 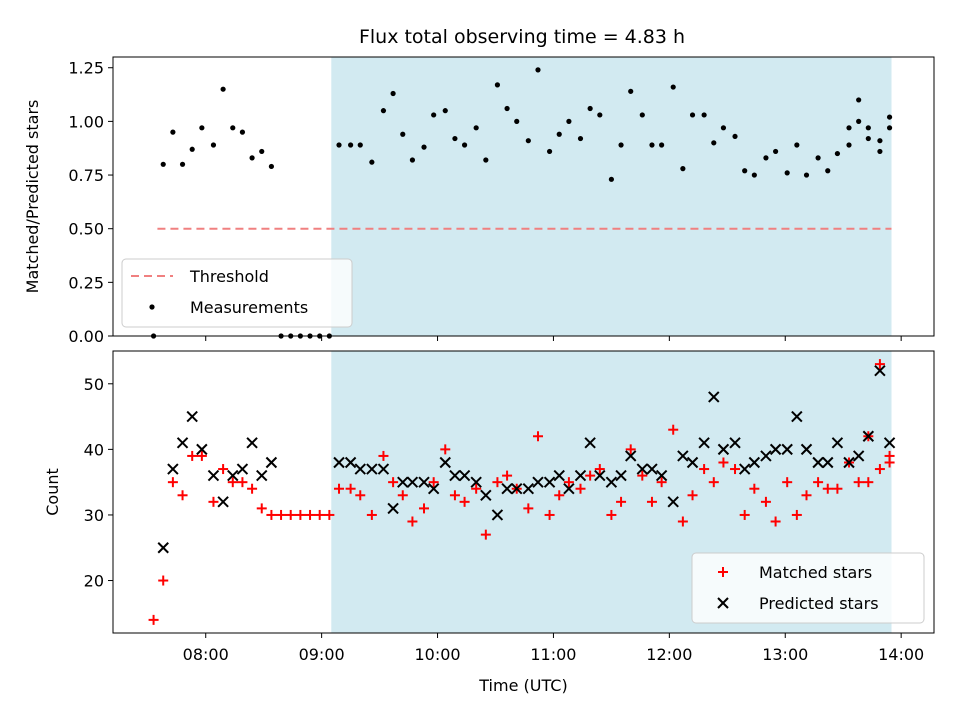 I want to click on y-tick-label: 50, so click(x=94, y=384).